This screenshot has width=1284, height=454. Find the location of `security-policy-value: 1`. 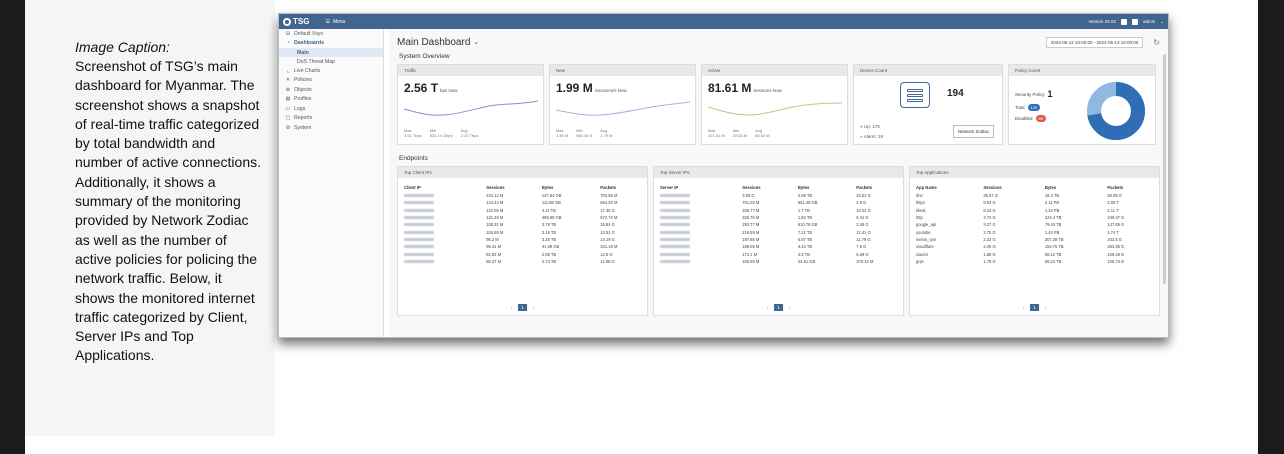

security-policy-value: 1 is located at coordinates (1050, 94).